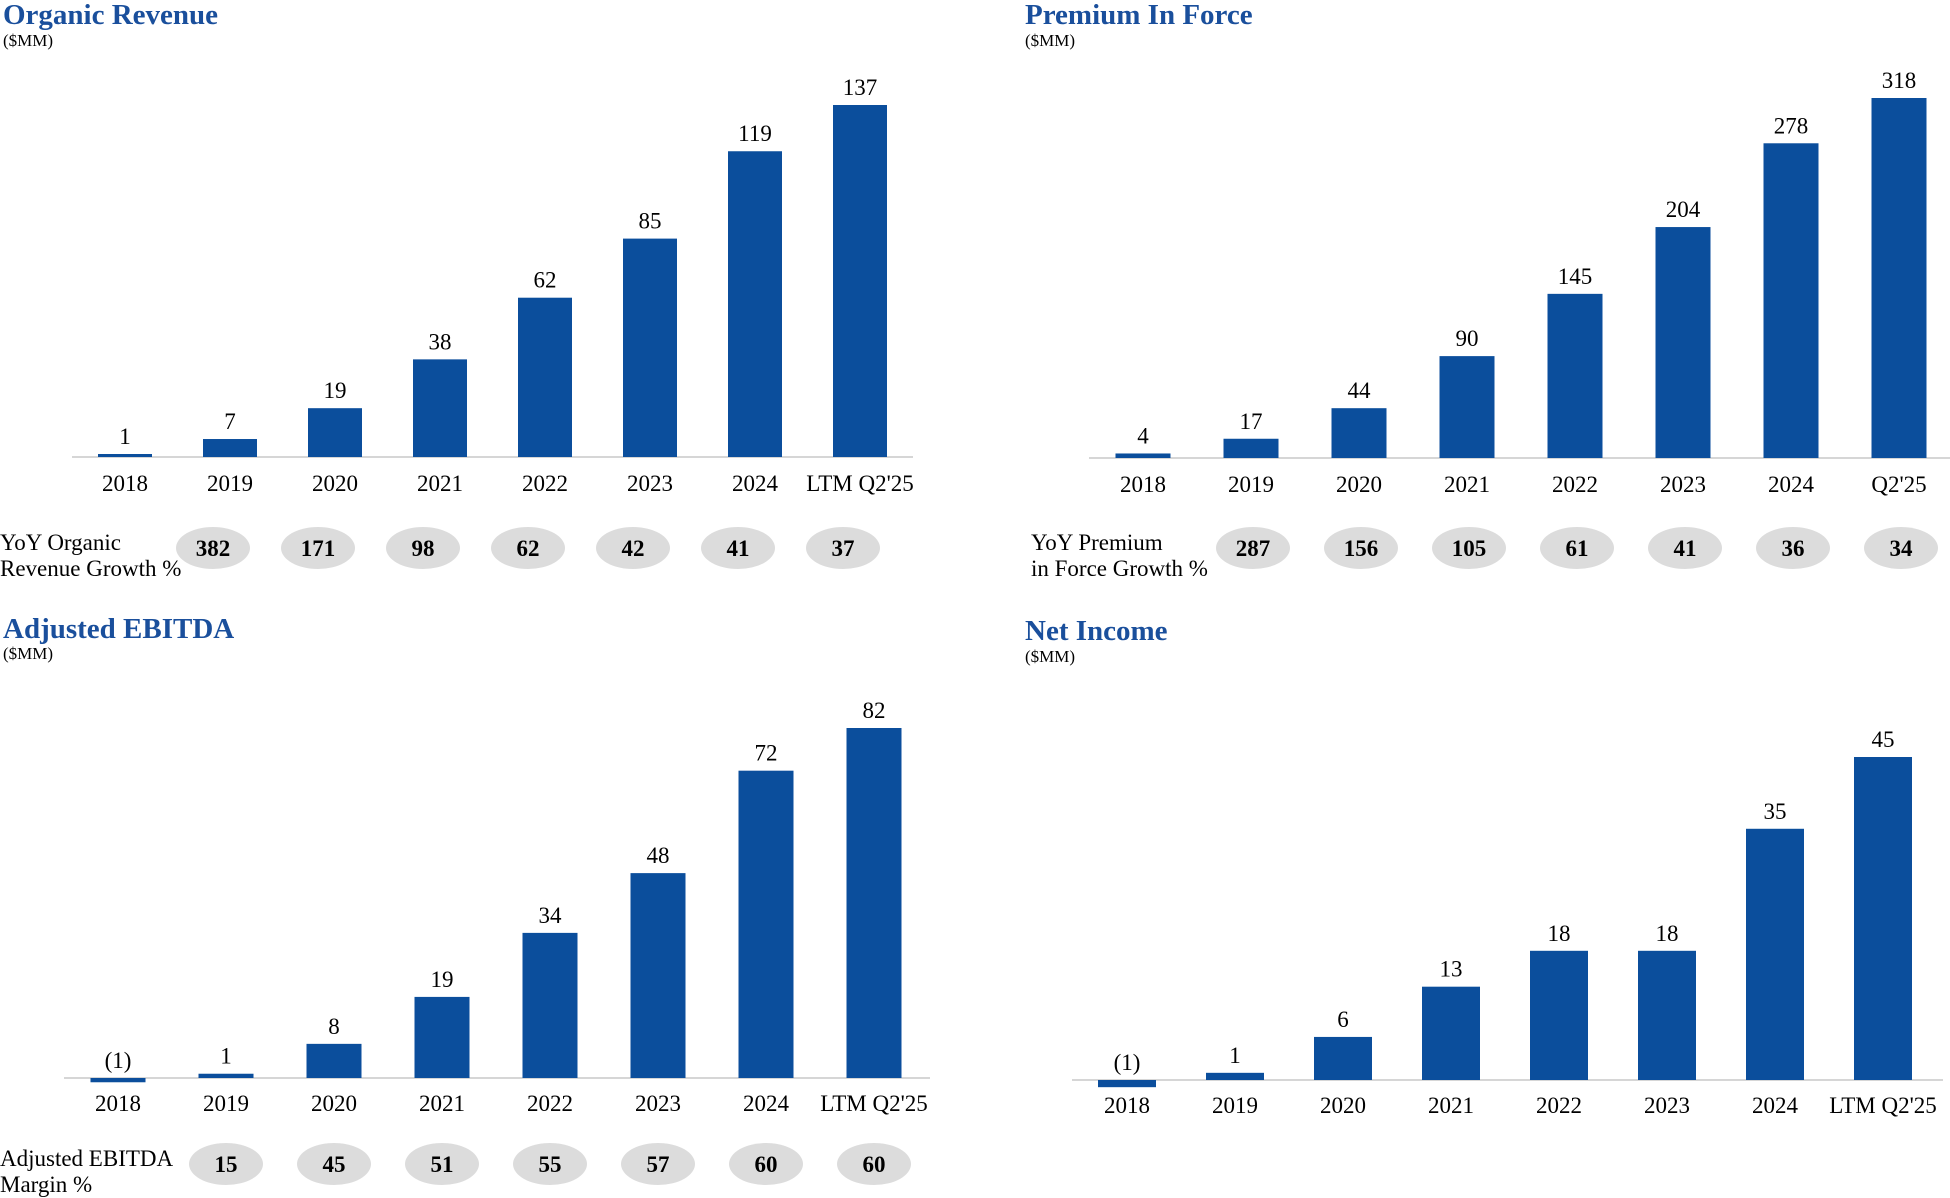 Image resolution: width=1950 pixels, height=1198 pixels. Describe the element at coordinates (766, 753) in the screenshot. I see `value-label: 72` at that location.